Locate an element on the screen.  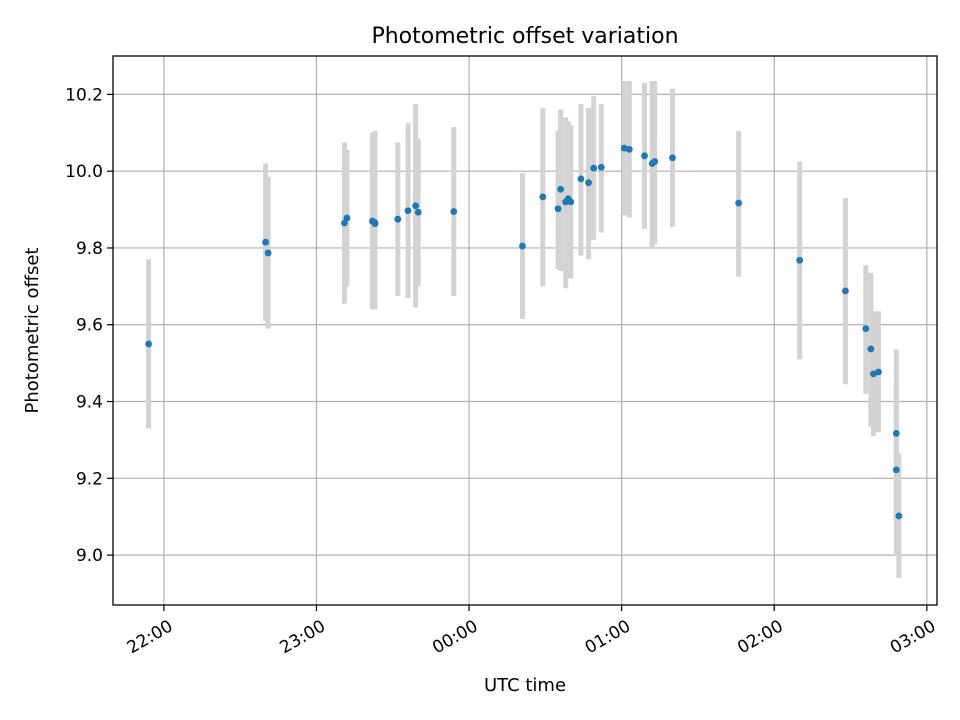
x-tick-label: 23:00 is located at coordinates (303, 637).